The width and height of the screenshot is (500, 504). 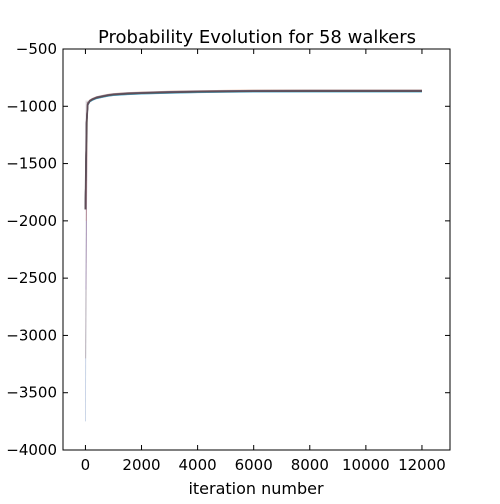 What do you see at coordinates (141, 465) in the screenshot?
I see `x-tick-label: 2000` at bounding box center [141, 465].